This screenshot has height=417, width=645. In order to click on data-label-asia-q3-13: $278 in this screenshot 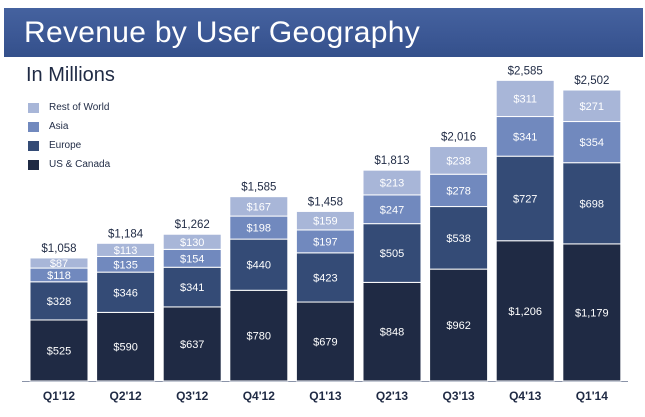, I will do `click(458, 191)`.